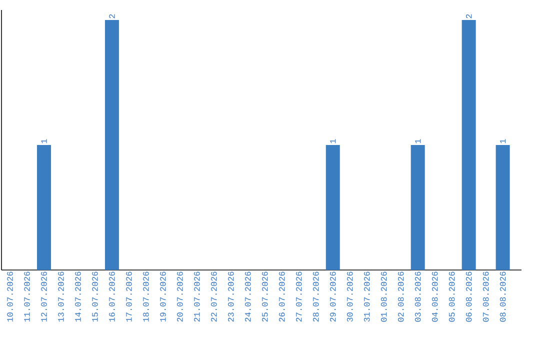 The width and height of the screenshot is (540, 340). I want to click on x-tick-label: 29.07.2026, so click(333, 297).